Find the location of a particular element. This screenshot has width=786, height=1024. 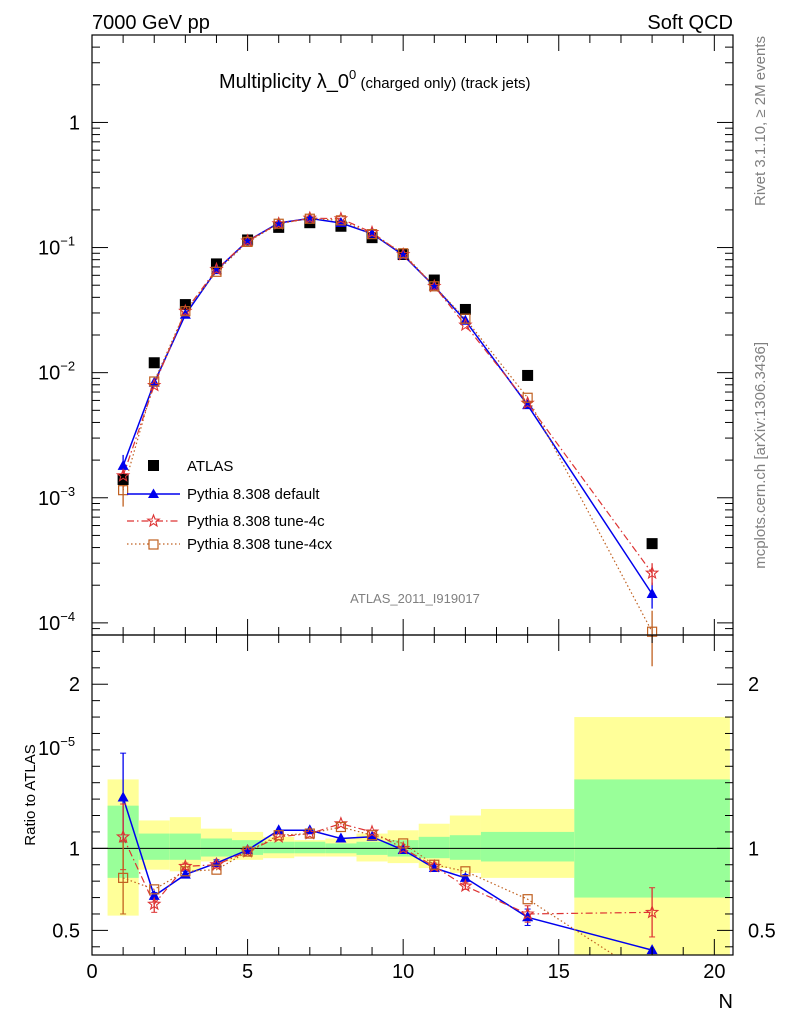

x-tick-label-2: 10 is located at coordinates (403, 972).